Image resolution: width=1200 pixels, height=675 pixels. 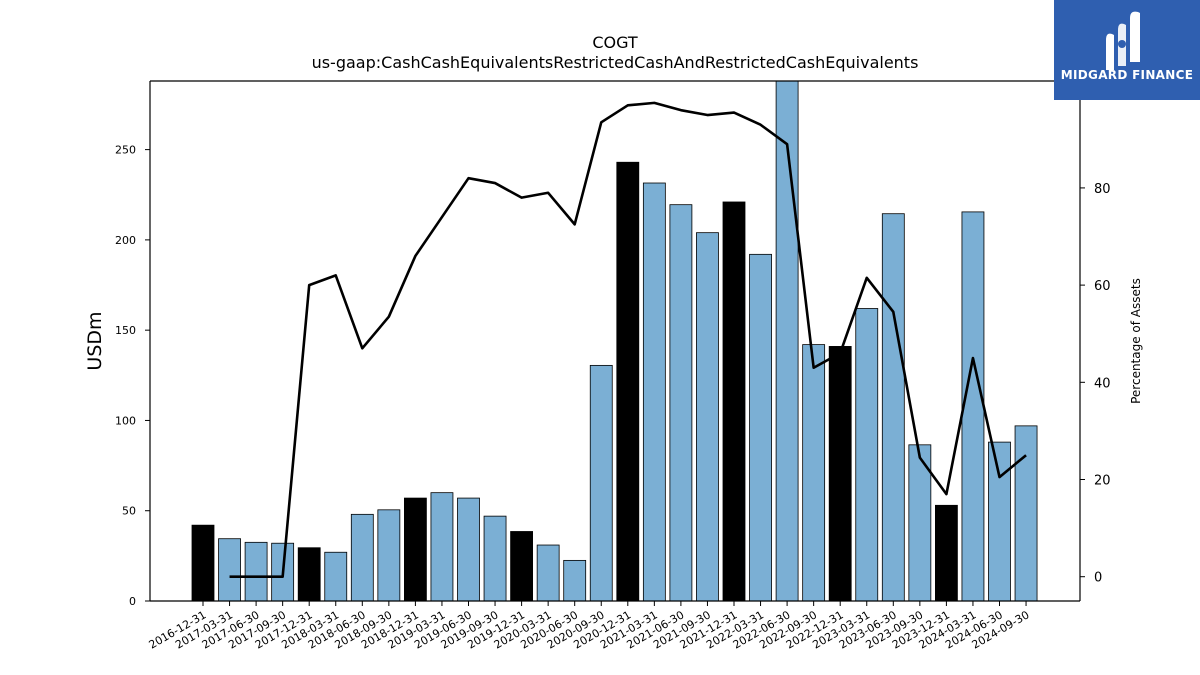 What do you see at coordinates (125, 420) in the screenshot?
I see `y-tick-label: 100` at bounding box center [125, 420].